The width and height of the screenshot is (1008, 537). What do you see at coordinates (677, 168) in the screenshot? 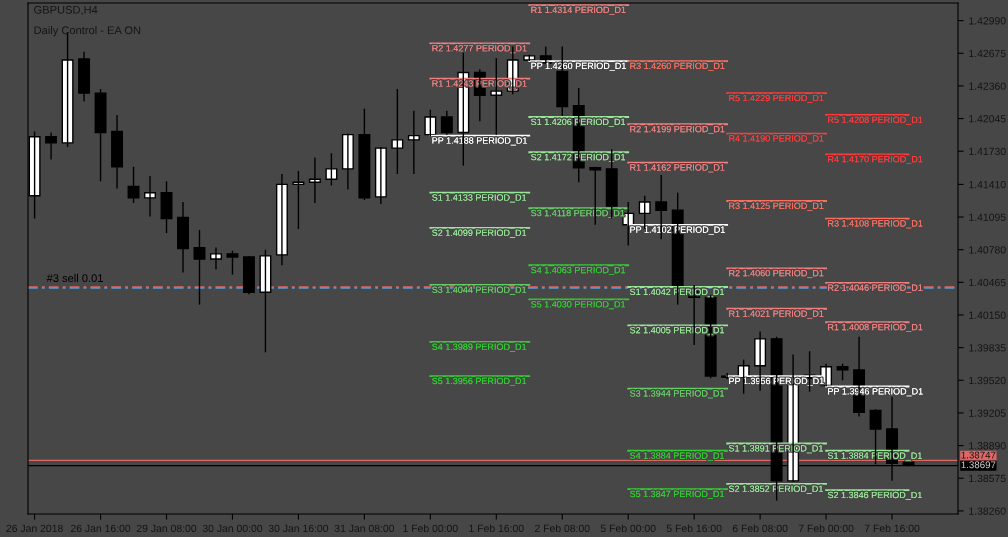
I see `series-label: R1 1.4162 PERIOD_D1` at bounding box center [677, 168].